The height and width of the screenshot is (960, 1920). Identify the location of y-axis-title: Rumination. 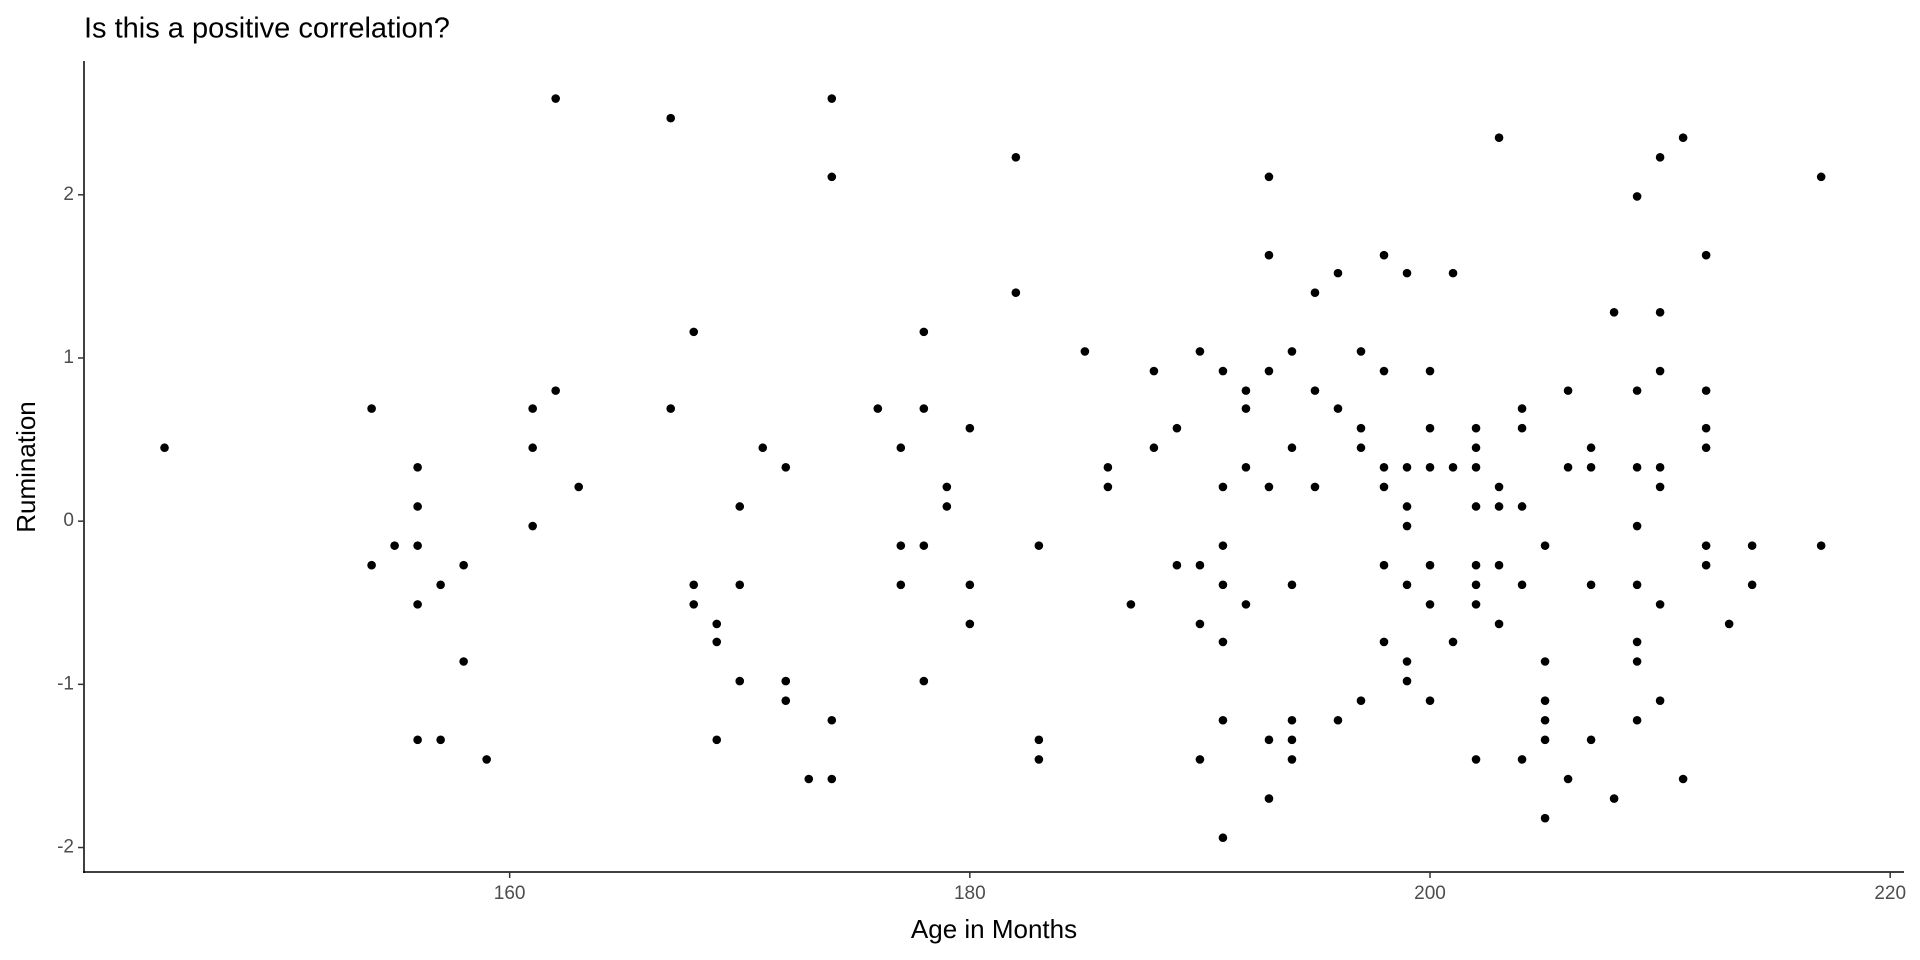
(26, 467).